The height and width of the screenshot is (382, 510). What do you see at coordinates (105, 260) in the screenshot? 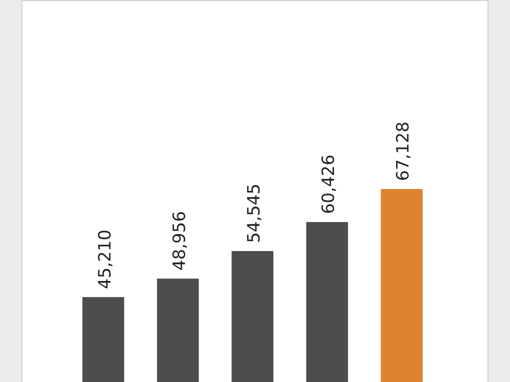
I see `data-label: 45,210` at bounding box center [105, 260].